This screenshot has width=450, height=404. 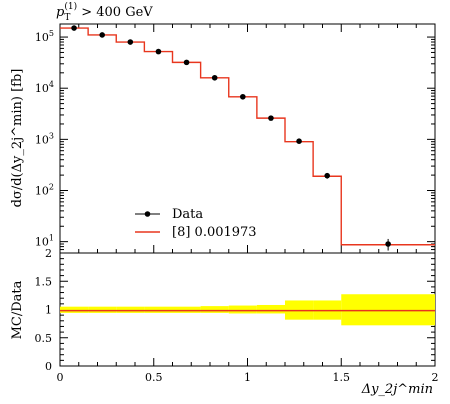 What do you see at coordinates (44, 87) in the screenshot?
I see `y-tick-label: 10⁴` at bounding box center [44, 87].